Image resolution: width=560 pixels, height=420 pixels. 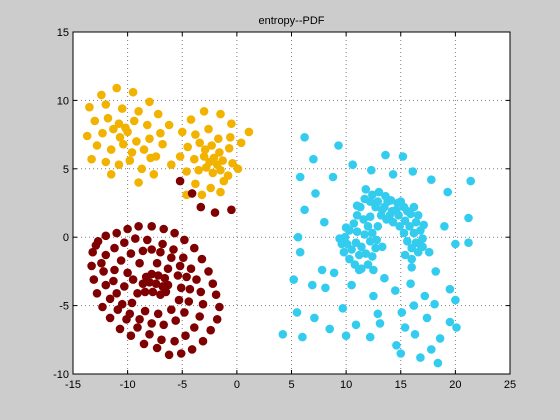 I want to click on y-tick-label: 0, so click(x=66, y=238).